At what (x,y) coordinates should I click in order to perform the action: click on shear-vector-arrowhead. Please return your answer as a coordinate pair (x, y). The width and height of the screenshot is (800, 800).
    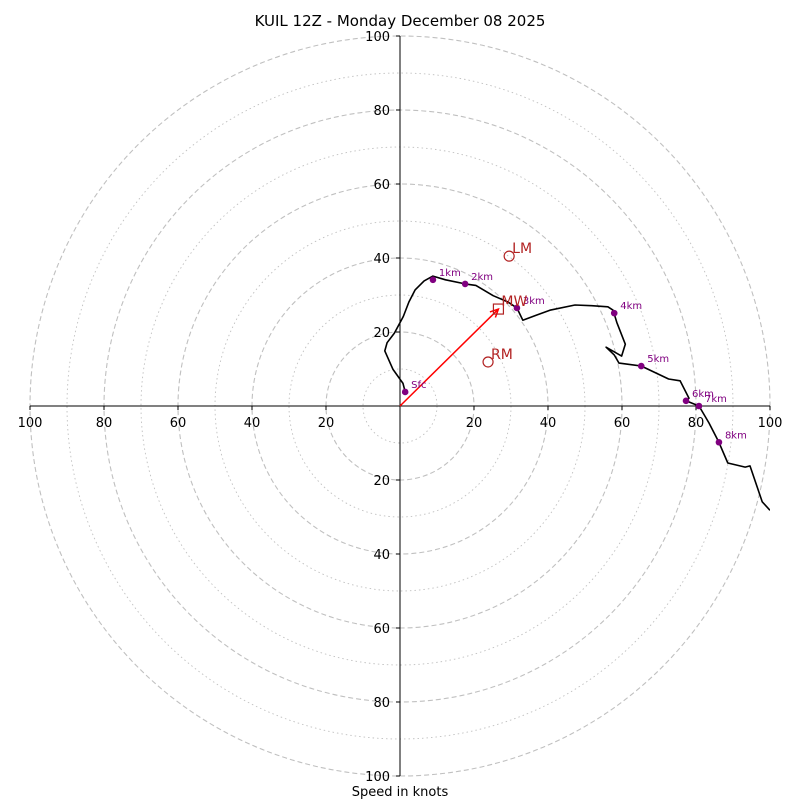
    Looking at the image, I should click on (494, 312).